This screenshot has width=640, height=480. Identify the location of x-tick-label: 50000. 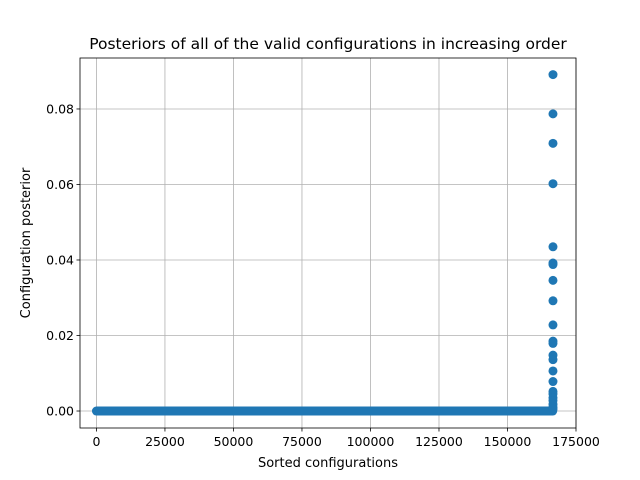
(234, 441).